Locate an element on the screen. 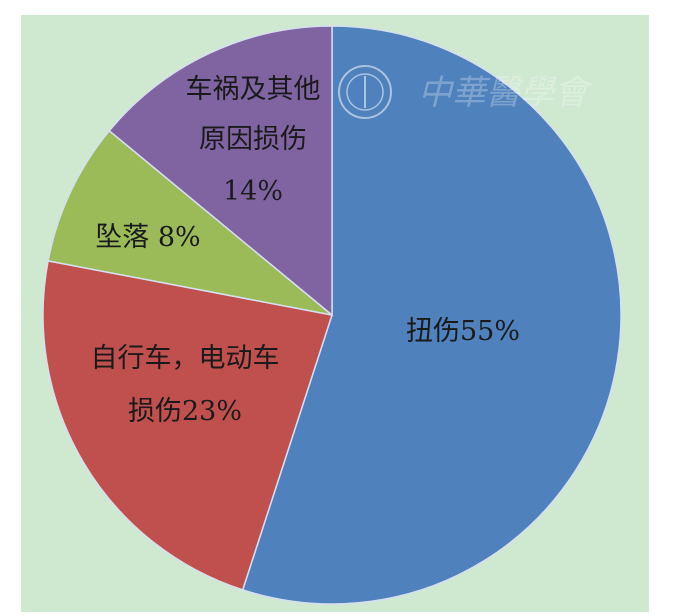 The height and width of the screenshot is (615, 681). slice-label: 原因损伤 is located at coordinates (253, 139).